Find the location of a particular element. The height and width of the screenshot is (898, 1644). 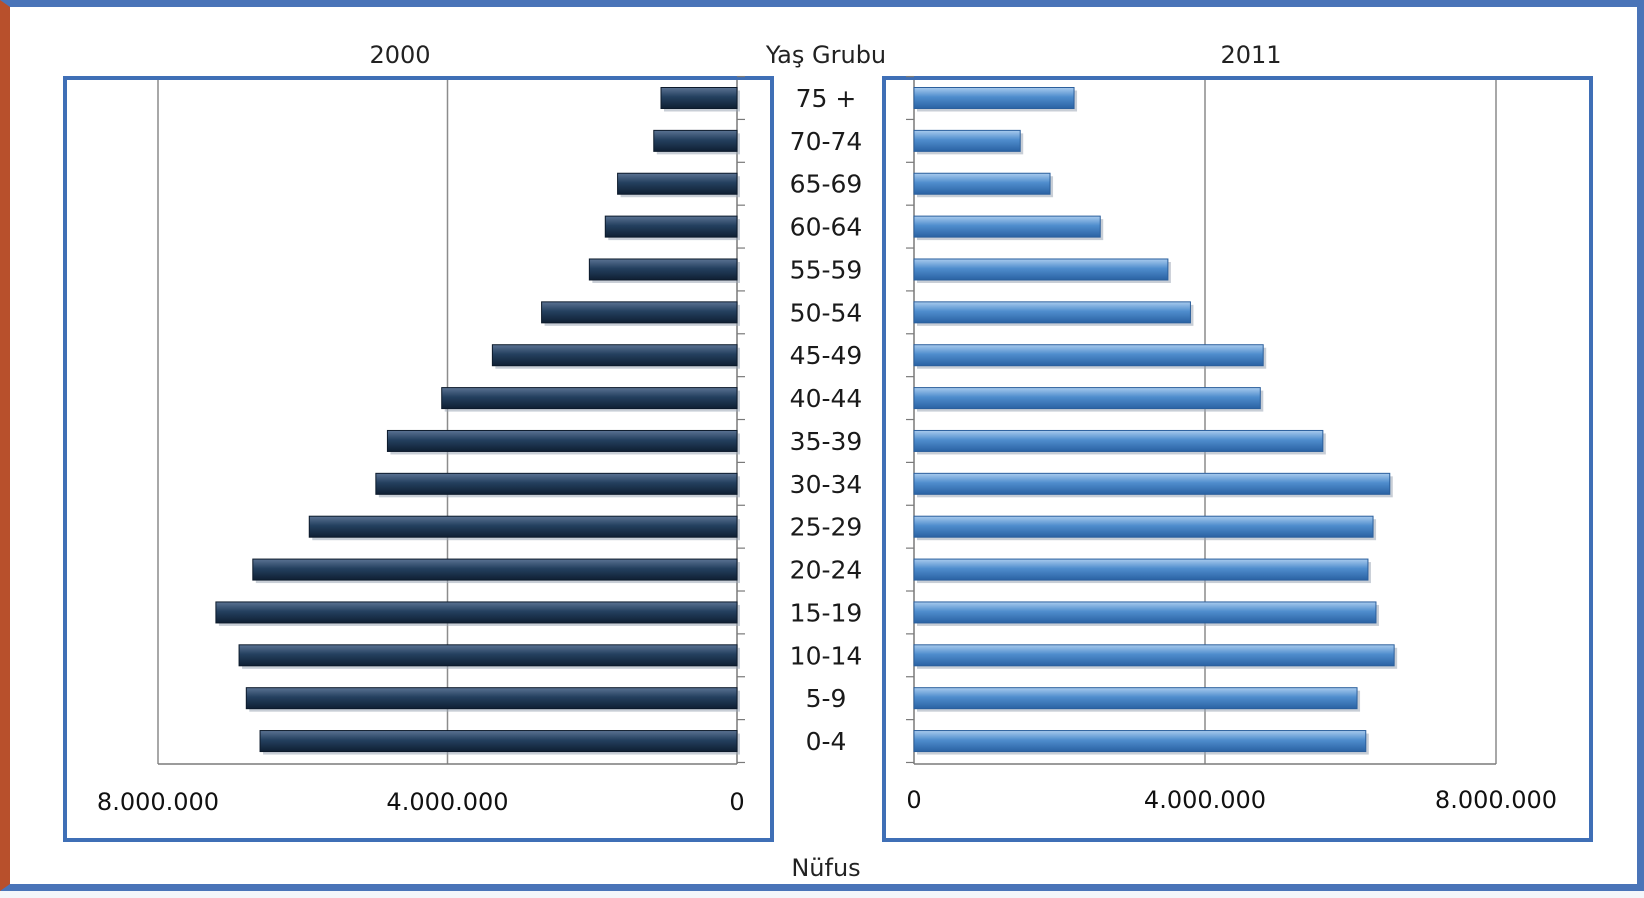

age-label-14: 5-9 is located at coordinates (826, 698).